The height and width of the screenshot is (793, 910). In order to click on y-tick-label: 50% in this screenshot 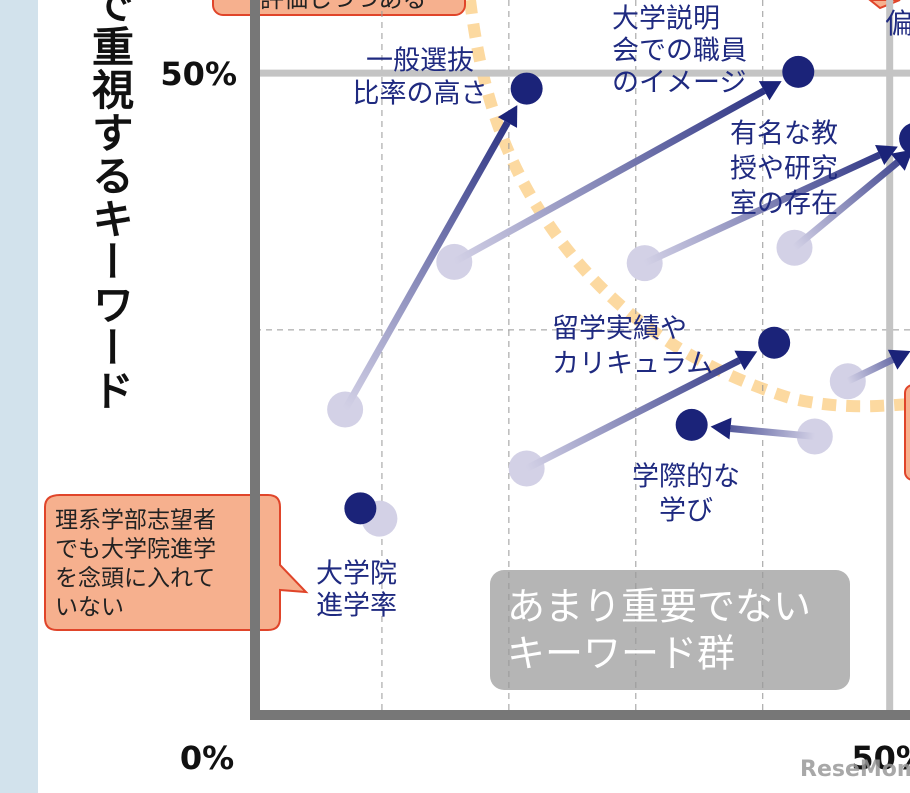, I will do `click(198, 74)`.